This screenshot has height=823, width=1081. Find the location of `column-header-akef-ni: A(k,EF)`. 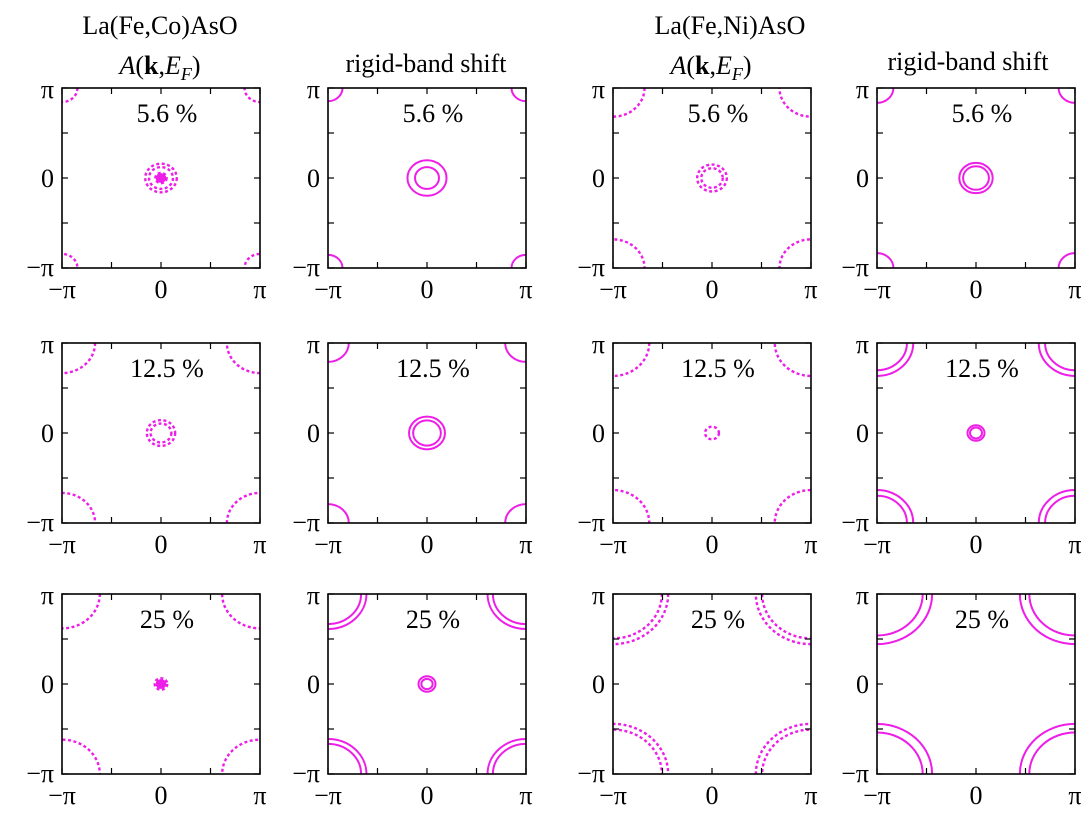

column-header-akef-ni: A(k,EF) is located at coordinates (709, 67).